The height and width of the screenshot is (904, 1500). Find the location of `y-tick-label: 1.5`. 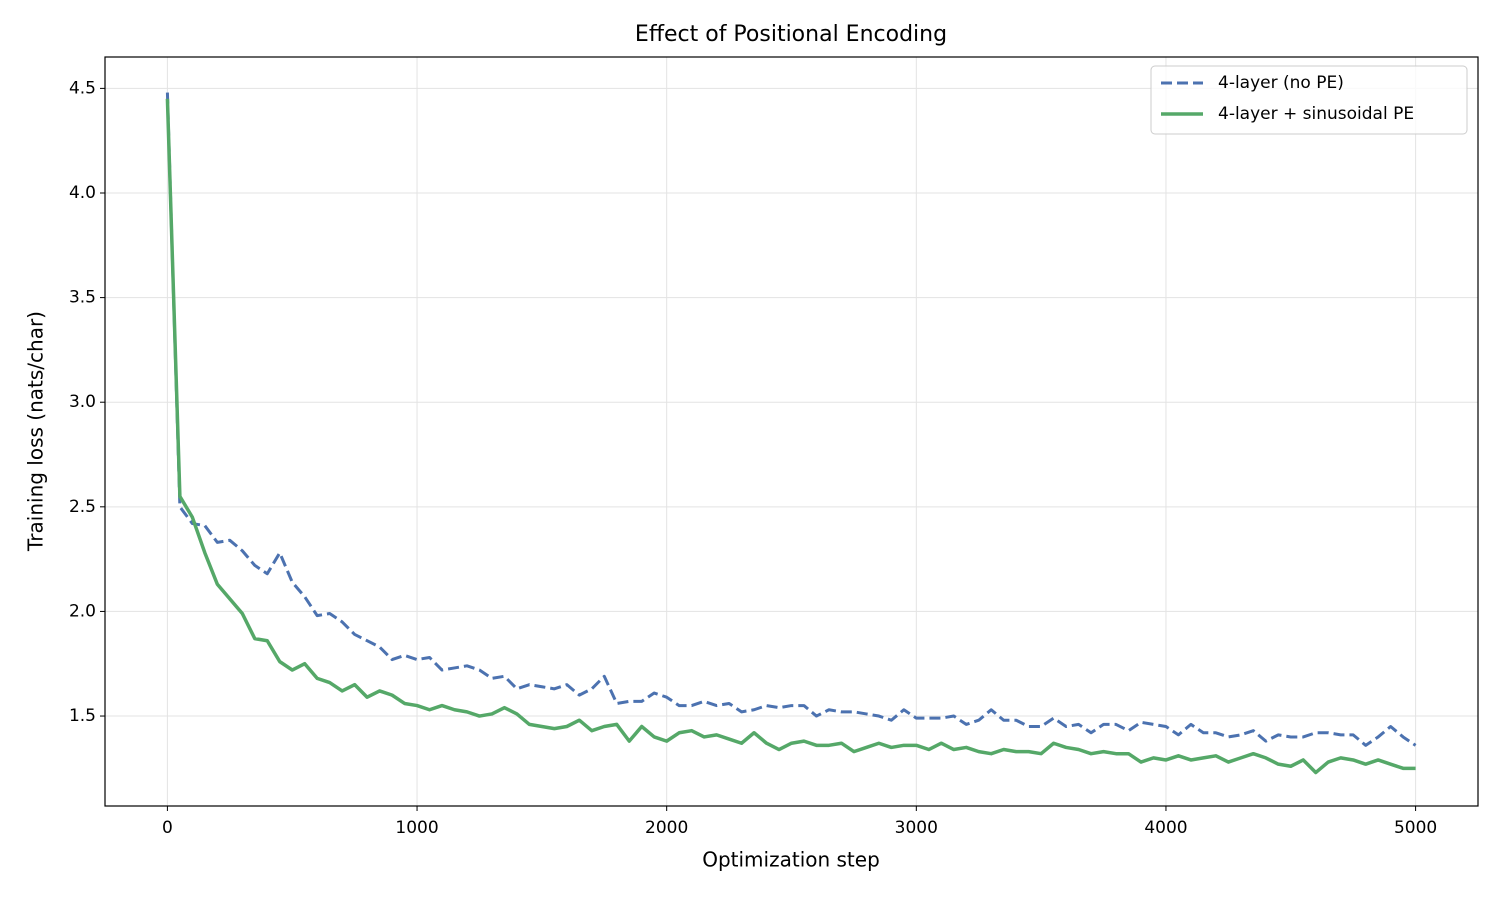

y-tick-label: 1.5 is located at coordinates (82, 716).